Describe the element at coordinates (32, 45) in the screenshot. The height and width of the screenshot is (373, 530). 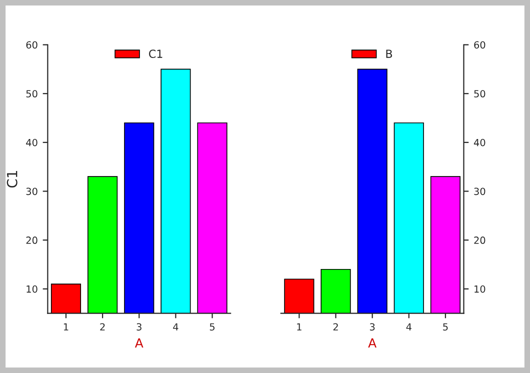
I see `y-tick-label: 60` at that location.